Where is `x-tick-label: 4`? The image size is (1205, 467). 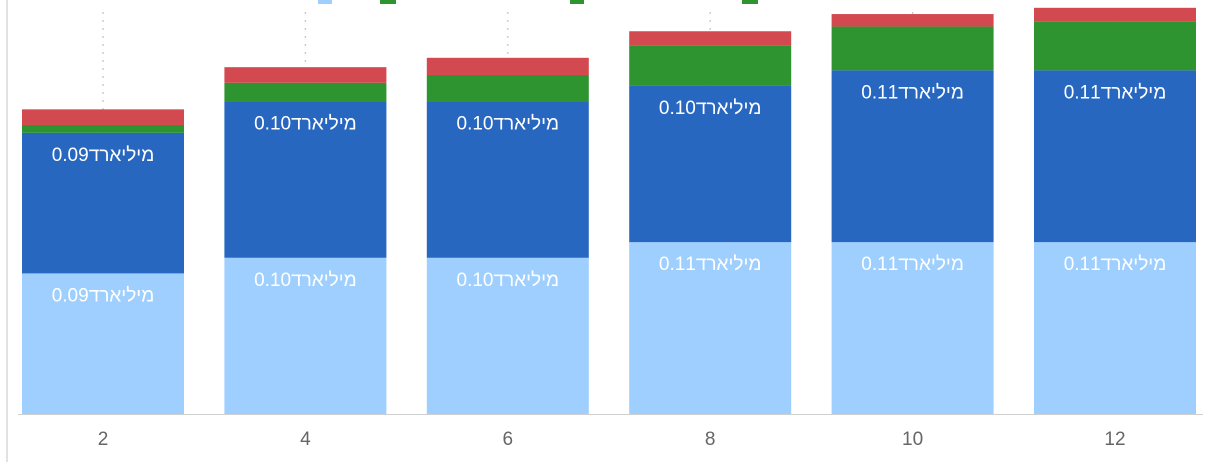
x-tick-label: 4 is located at coordinates (305, 439).